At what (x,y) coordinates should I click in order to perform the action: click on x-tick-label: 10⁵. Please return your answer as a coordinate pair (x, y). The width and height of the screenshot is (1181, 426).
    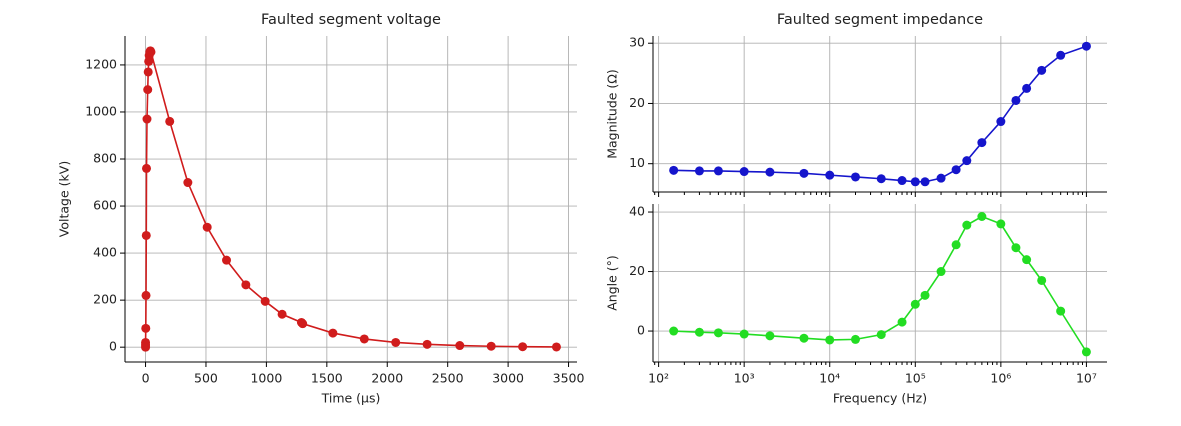
    Looking at the image, I should click on (915, 378).